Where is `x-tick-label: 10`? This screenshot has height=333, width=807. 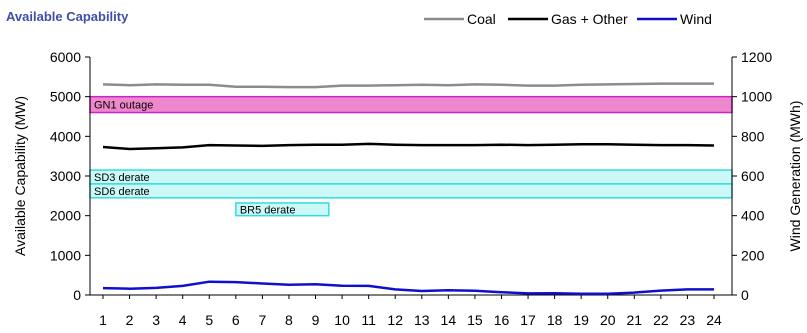
x-tick-label: 10 is located at coordinates (342, 320).